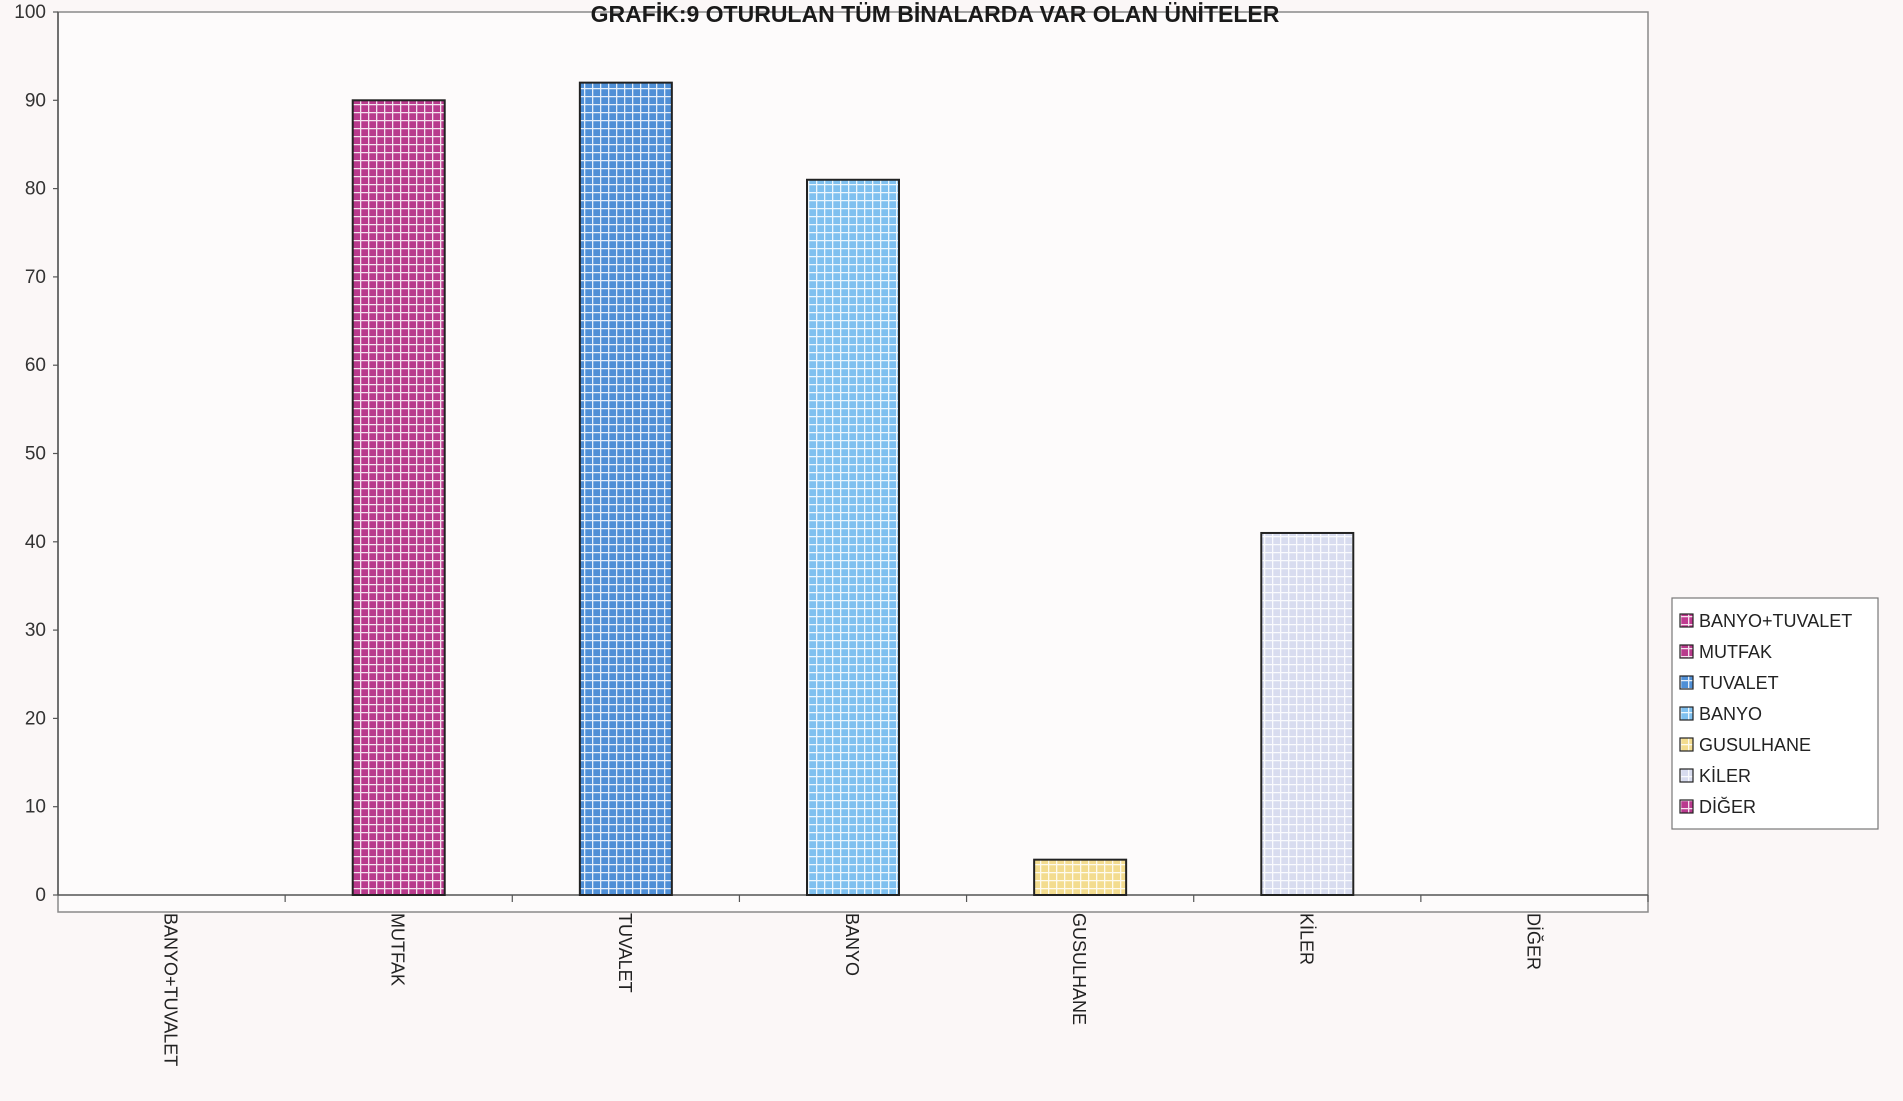 The height and width of the screenshot is (1101, 1903). I want to click on bar-banyo, so click(853, 537).